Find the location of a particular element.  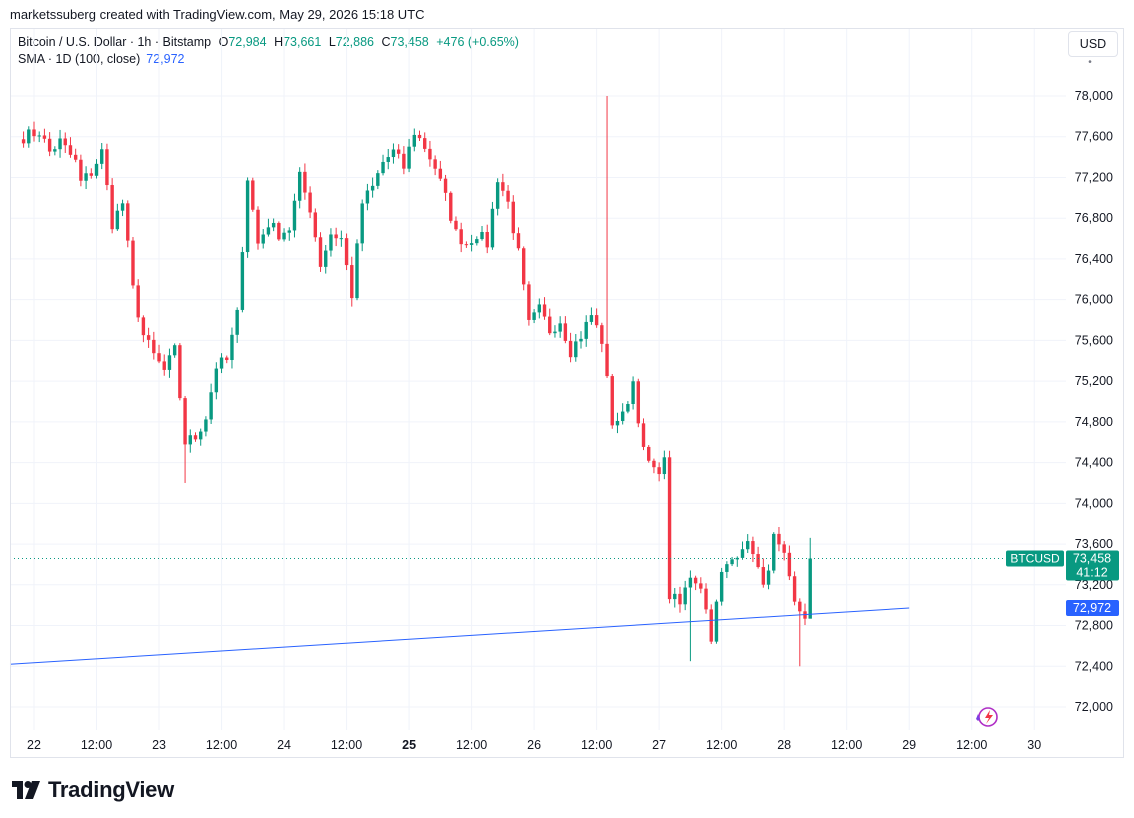

symbol-name: Bitcoin / U.S. Dollar · 1h · Bitstamp is located at coordinates (115, 42).